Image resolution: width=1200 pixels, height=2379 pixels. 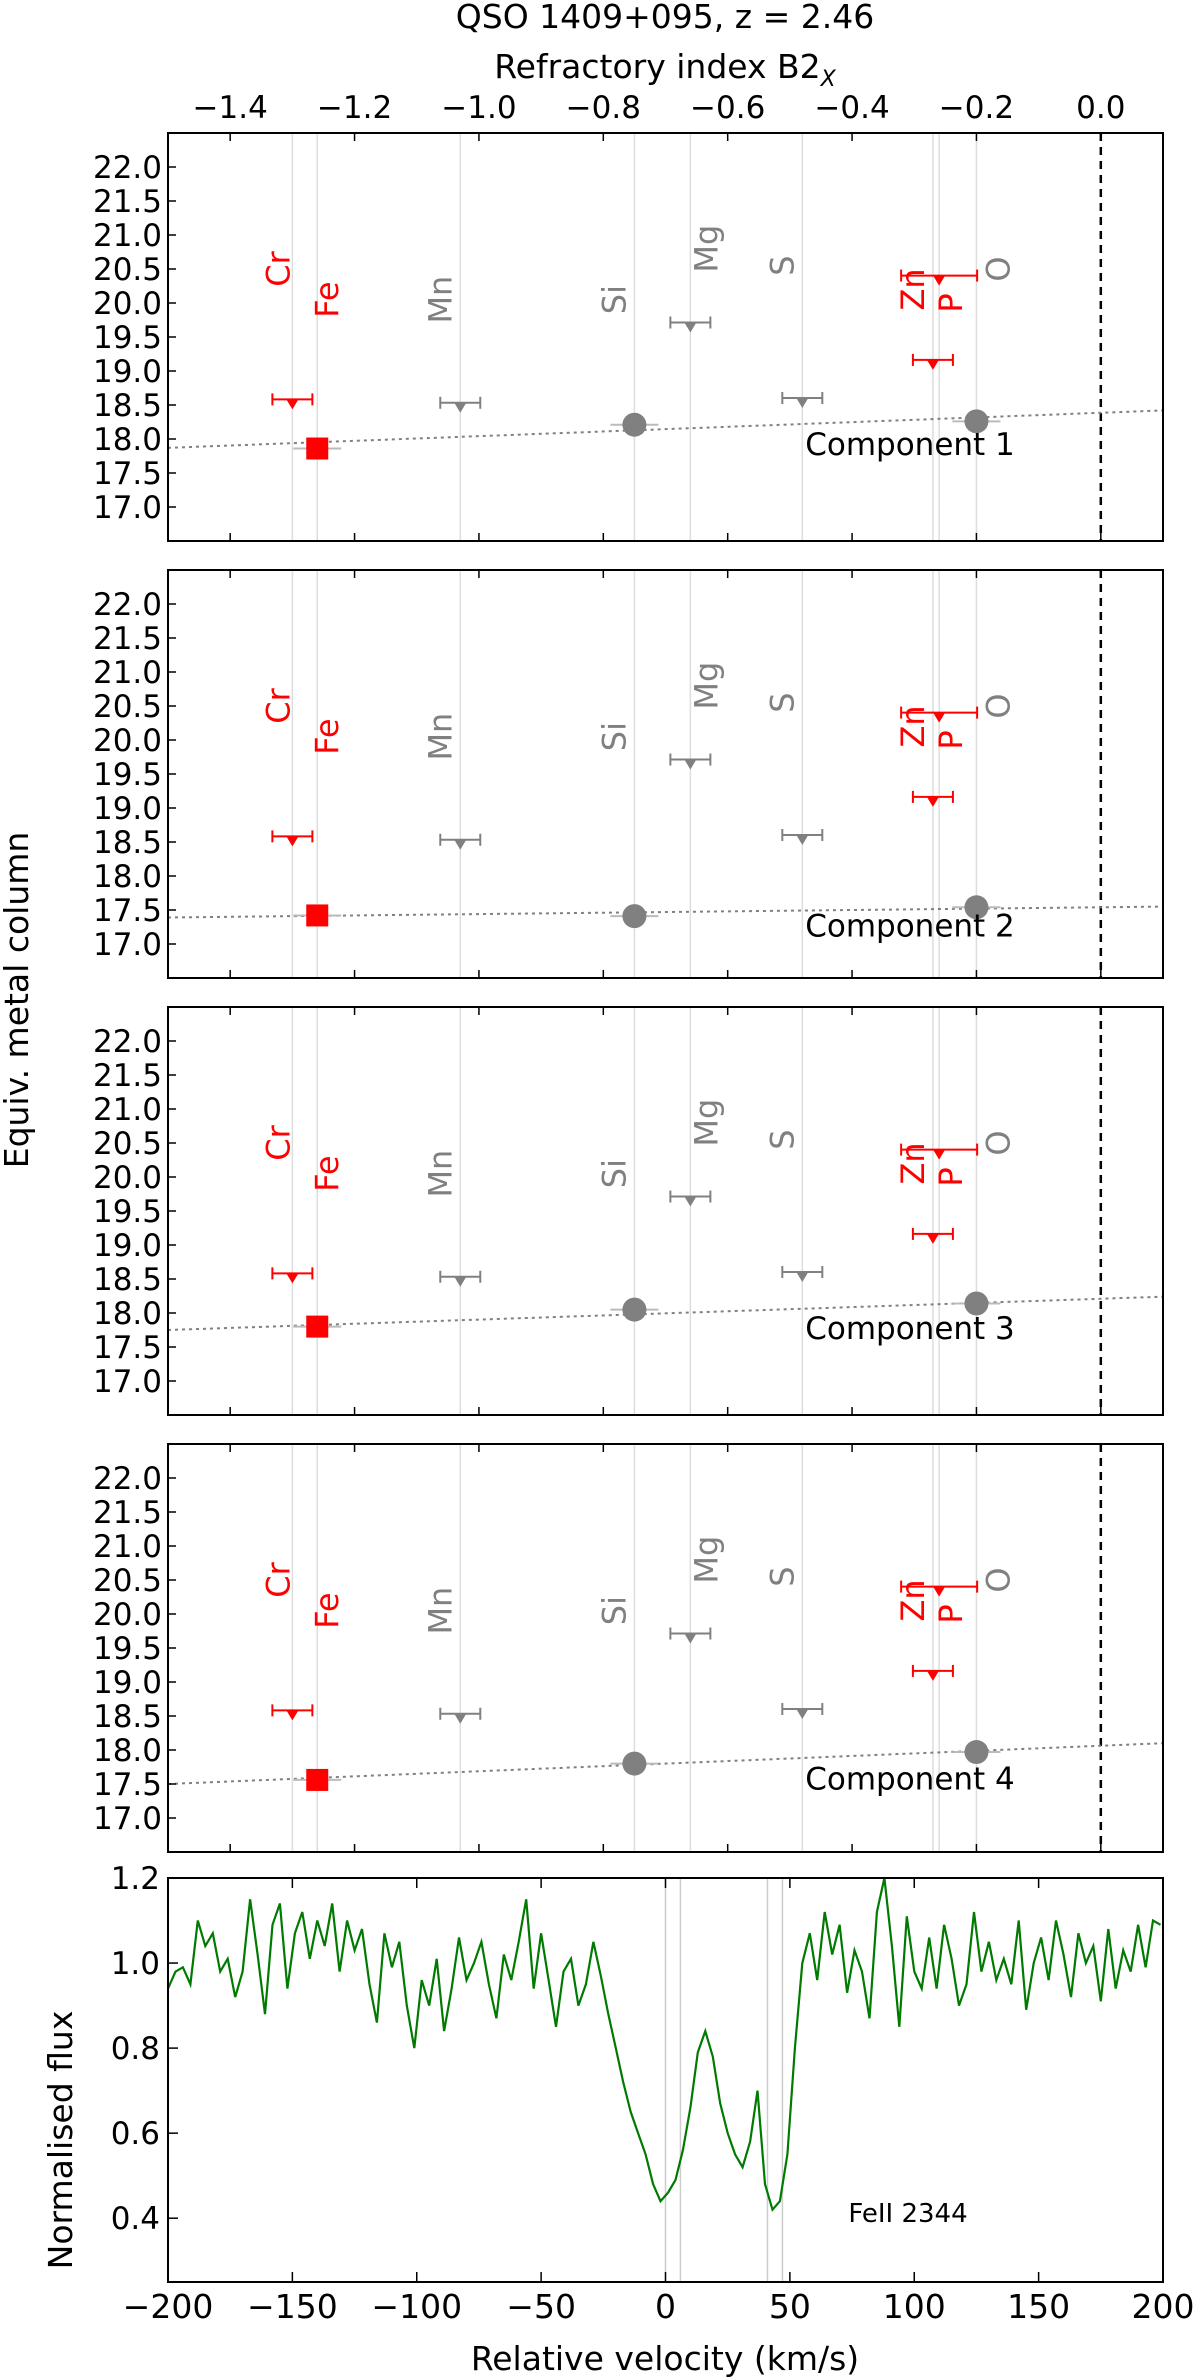 What do you see at coordinates (135, 2049) in the screenshot?
I see `y-tick-label: 0.8` at bounding box center [135, 2049].